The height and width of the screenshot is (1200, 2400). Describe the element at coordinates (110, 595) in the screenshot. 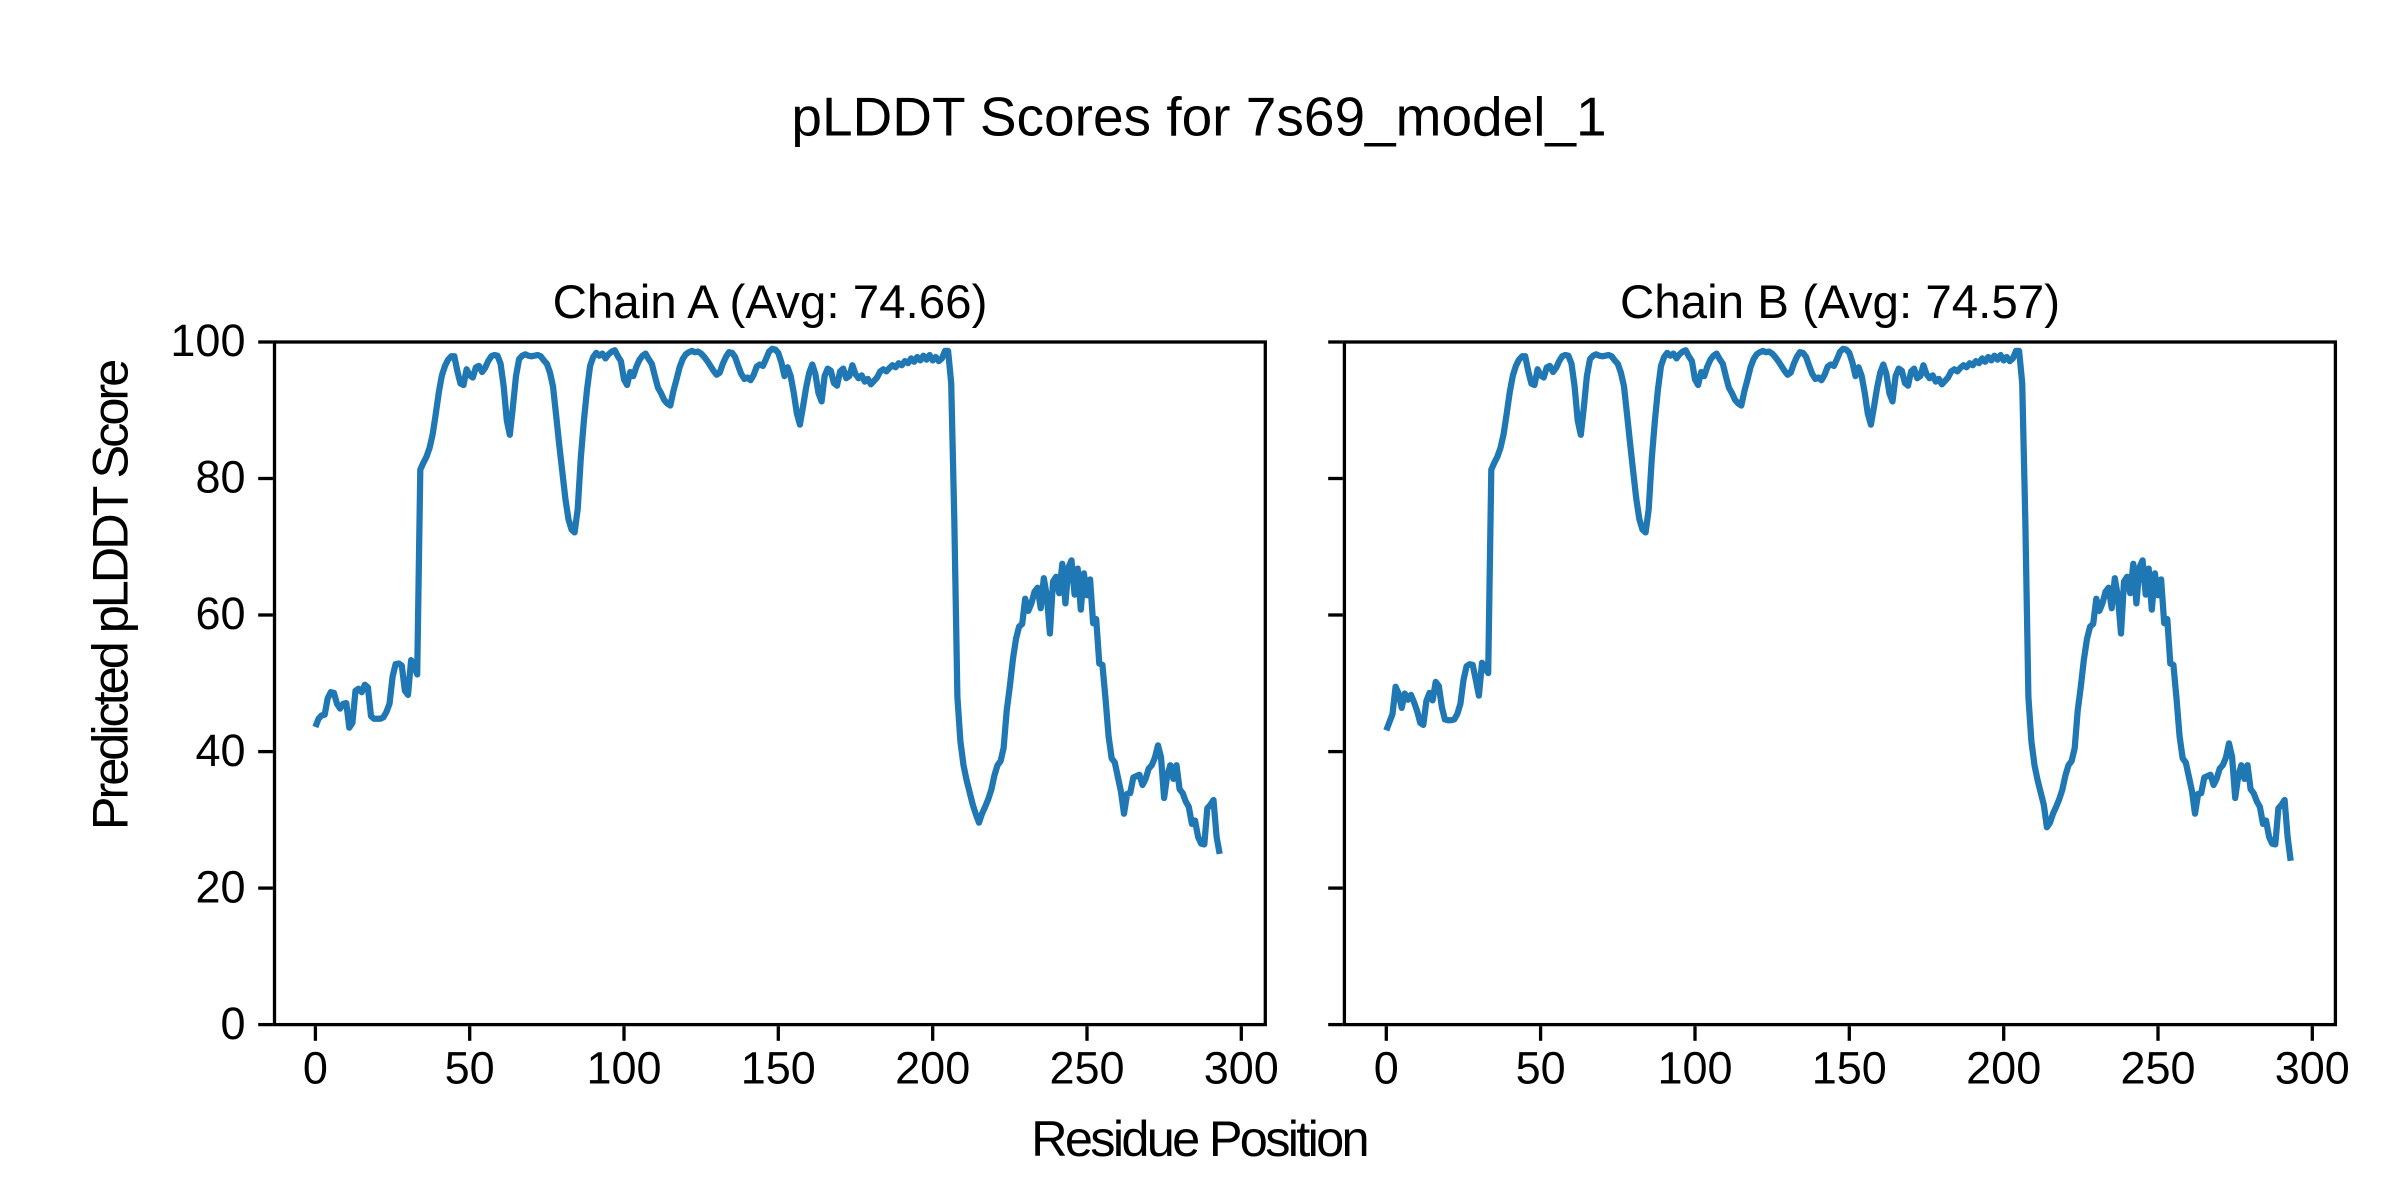

I see `svg-text: Predicted pLDDT Score` at that location.